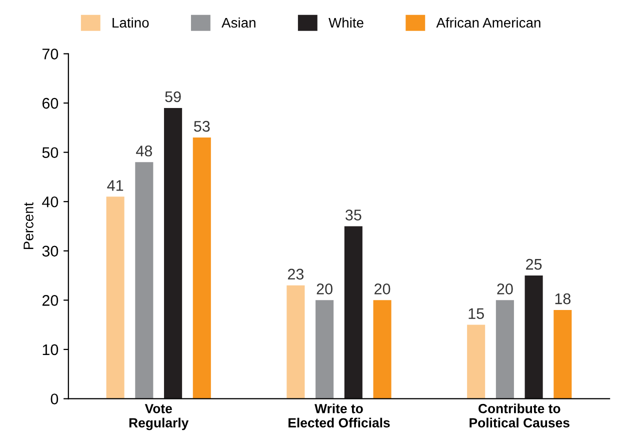  Describe the element at coordinates (534, 264) in the screenshot. I see `data-label: 25` at that location.